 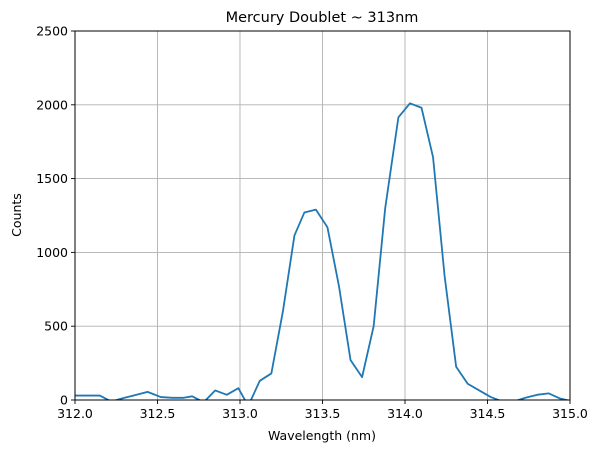 I want to click on x-tick-label: 313.0, so click(x=240, y=413).